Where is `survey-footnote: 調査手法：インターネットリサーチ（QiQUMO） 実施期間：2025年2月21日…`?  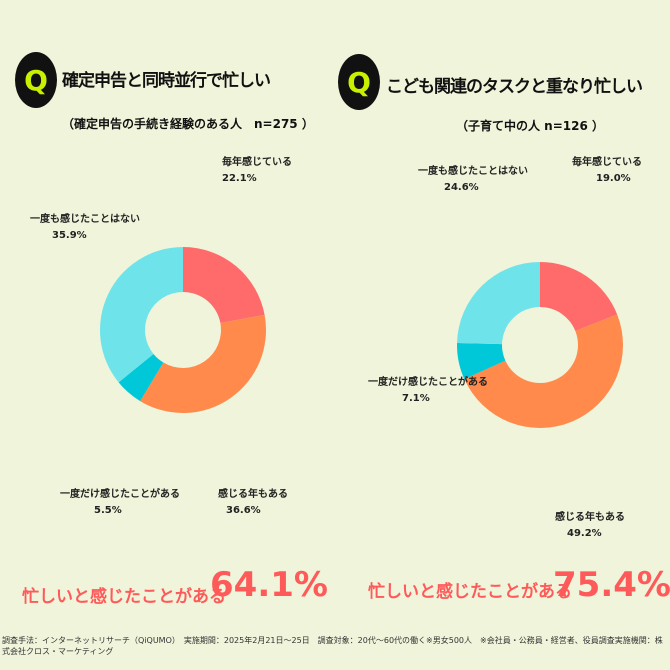 survey-footnote: 調査手法：インターネットリサーチ（QiQUMO） 実施期間：2025年2月21日… is located at coordinates (332, 646).